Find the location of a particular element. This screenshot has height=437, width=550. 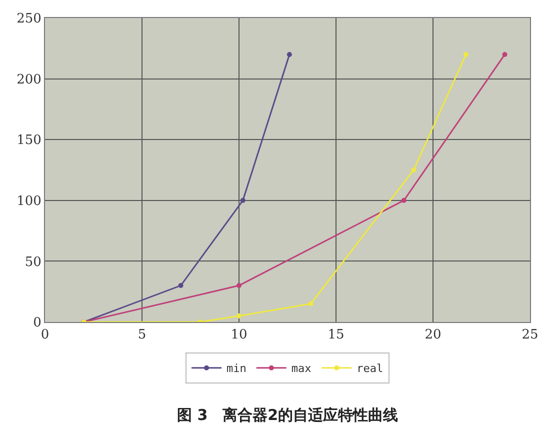

x-tick-label: 10 is located at coordinates (239, 335).